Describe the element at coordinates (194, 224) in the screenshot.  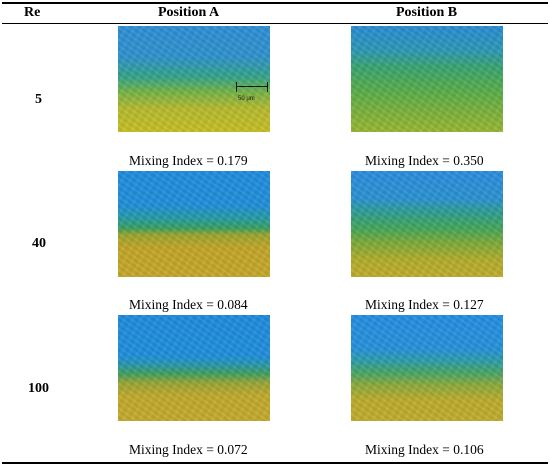
I see `micrograph-re40-position-a` at that location.